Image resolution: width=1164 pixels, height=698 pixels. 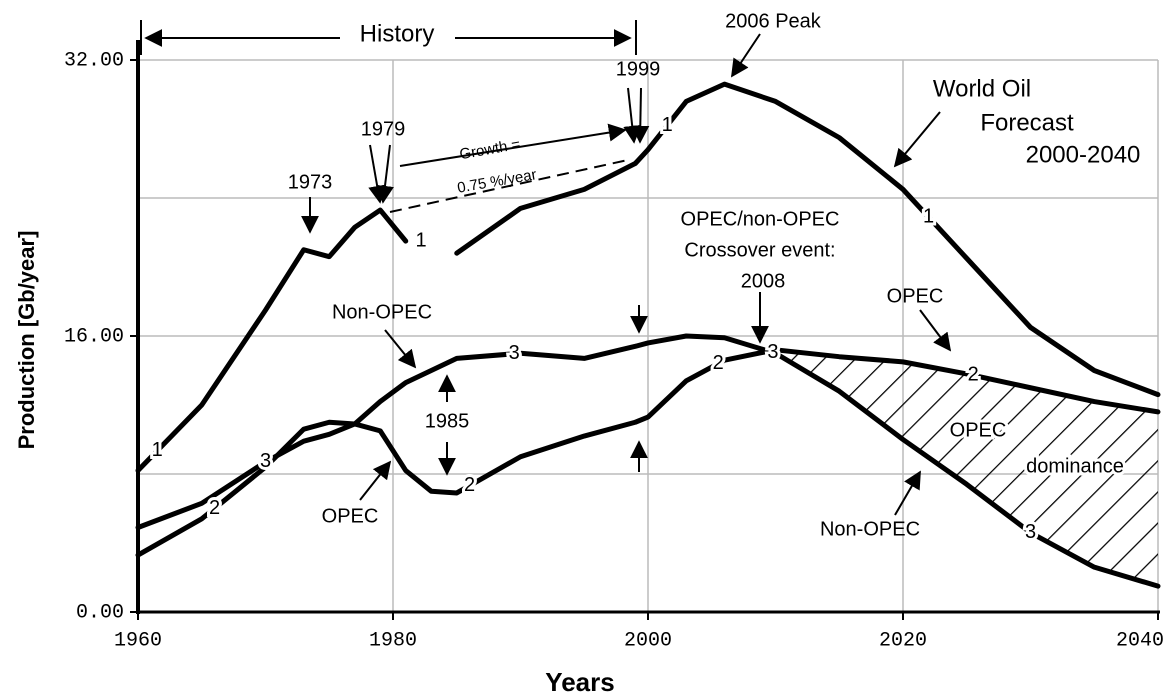 What do you see at coordinates (903, 640) in the screenshot?
I see `x-tick-label: 2020` at bounding box center [903, 640].